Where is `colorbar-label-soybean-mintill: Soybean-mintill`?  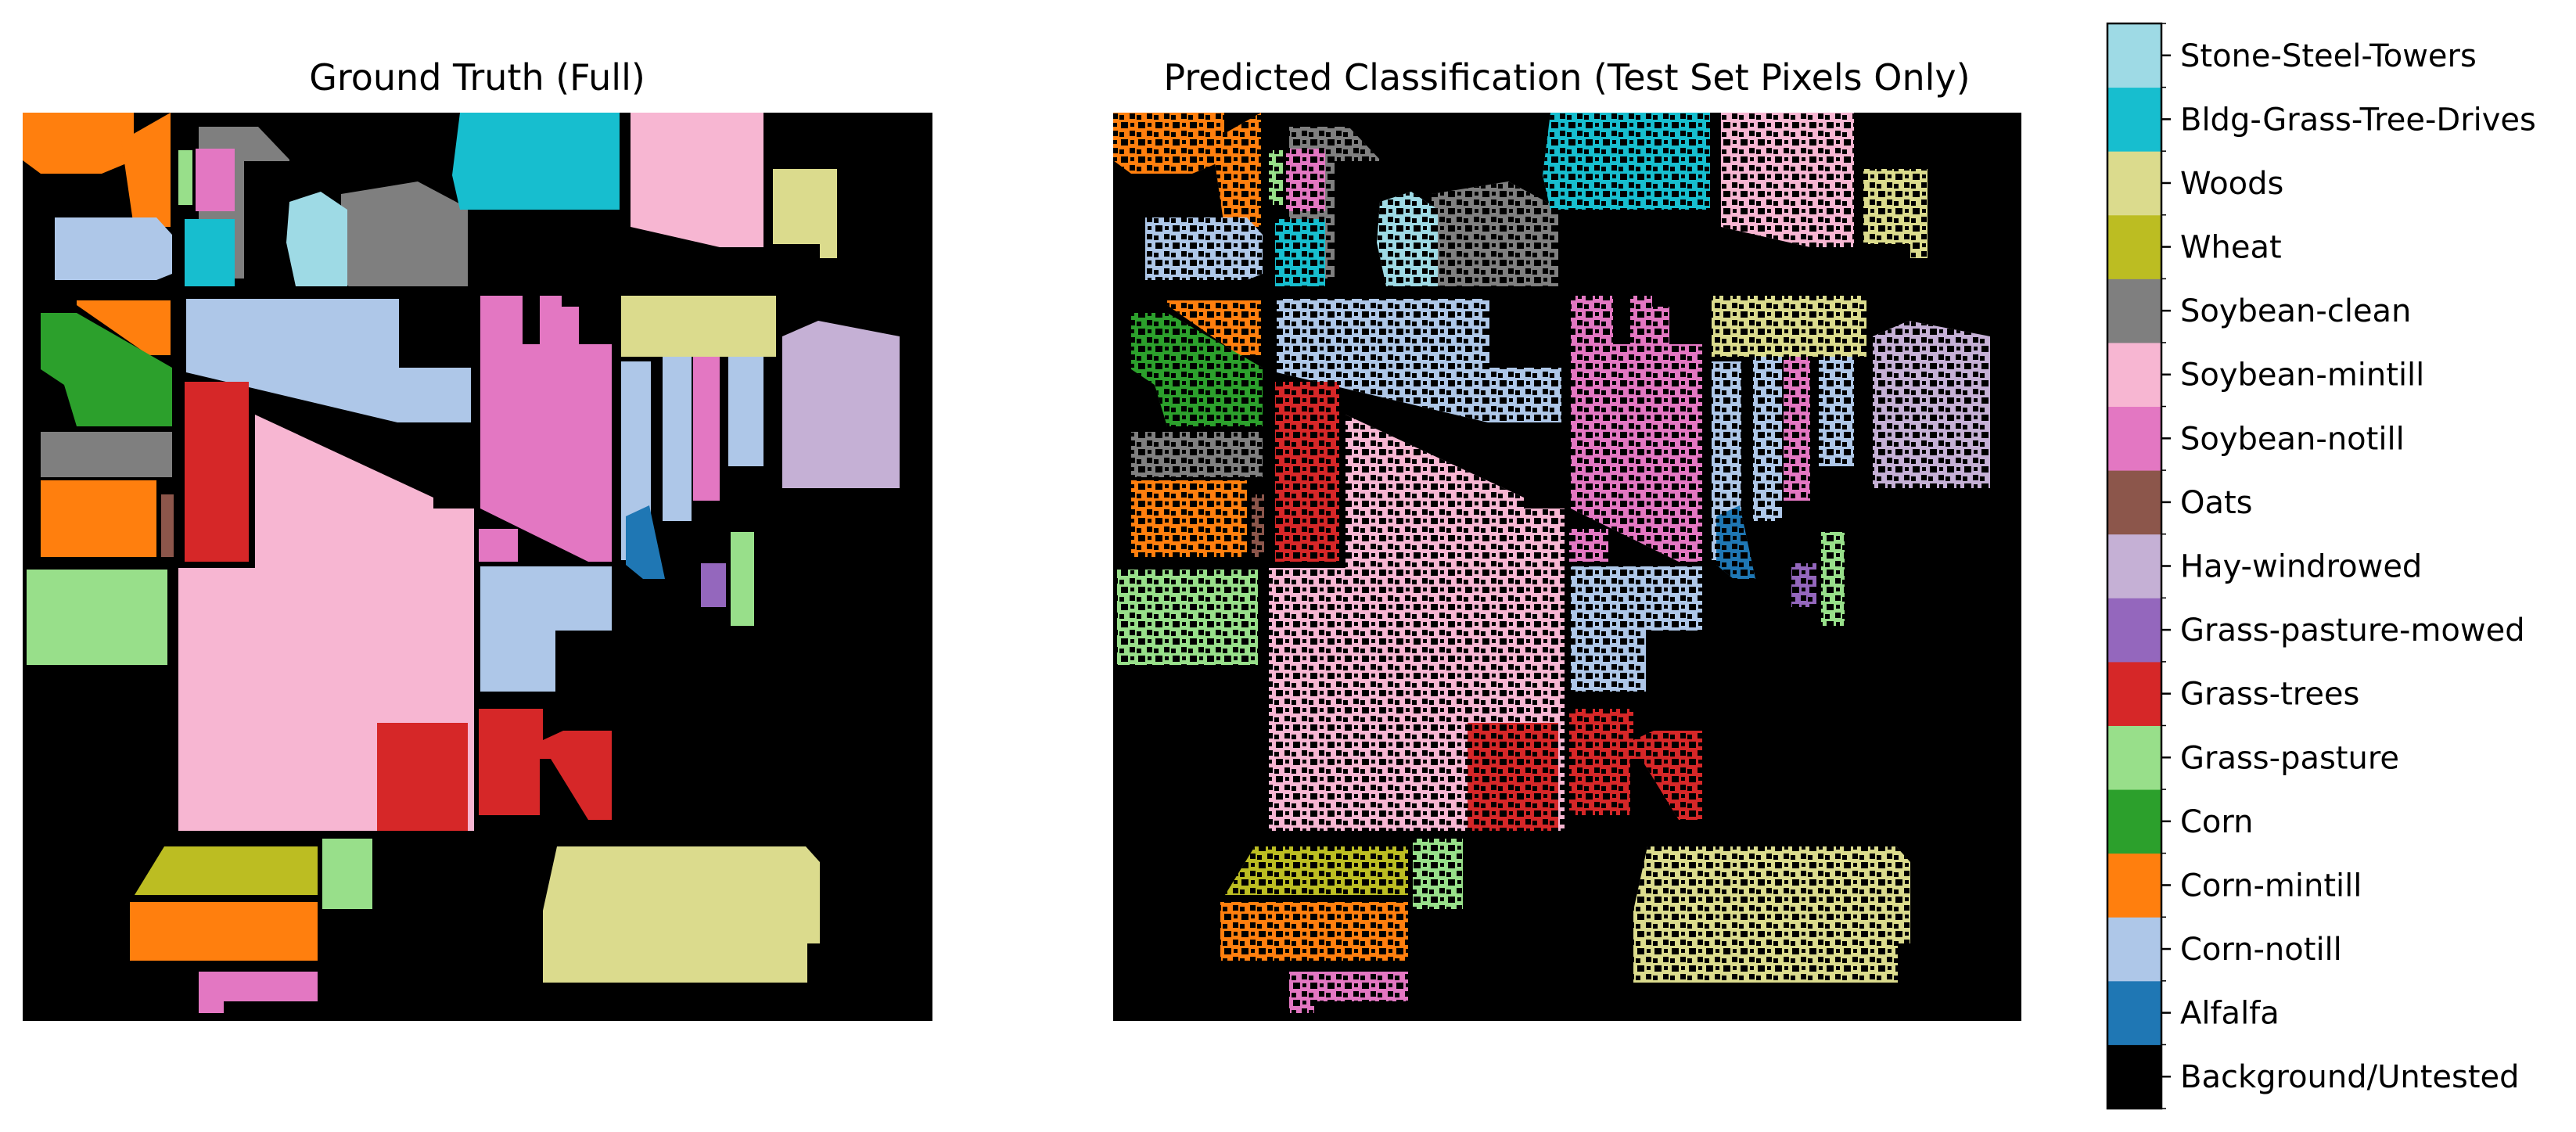 colorbar-label-soybean-mintill: Soybean-mintill is located at coordinates (2302, 376).